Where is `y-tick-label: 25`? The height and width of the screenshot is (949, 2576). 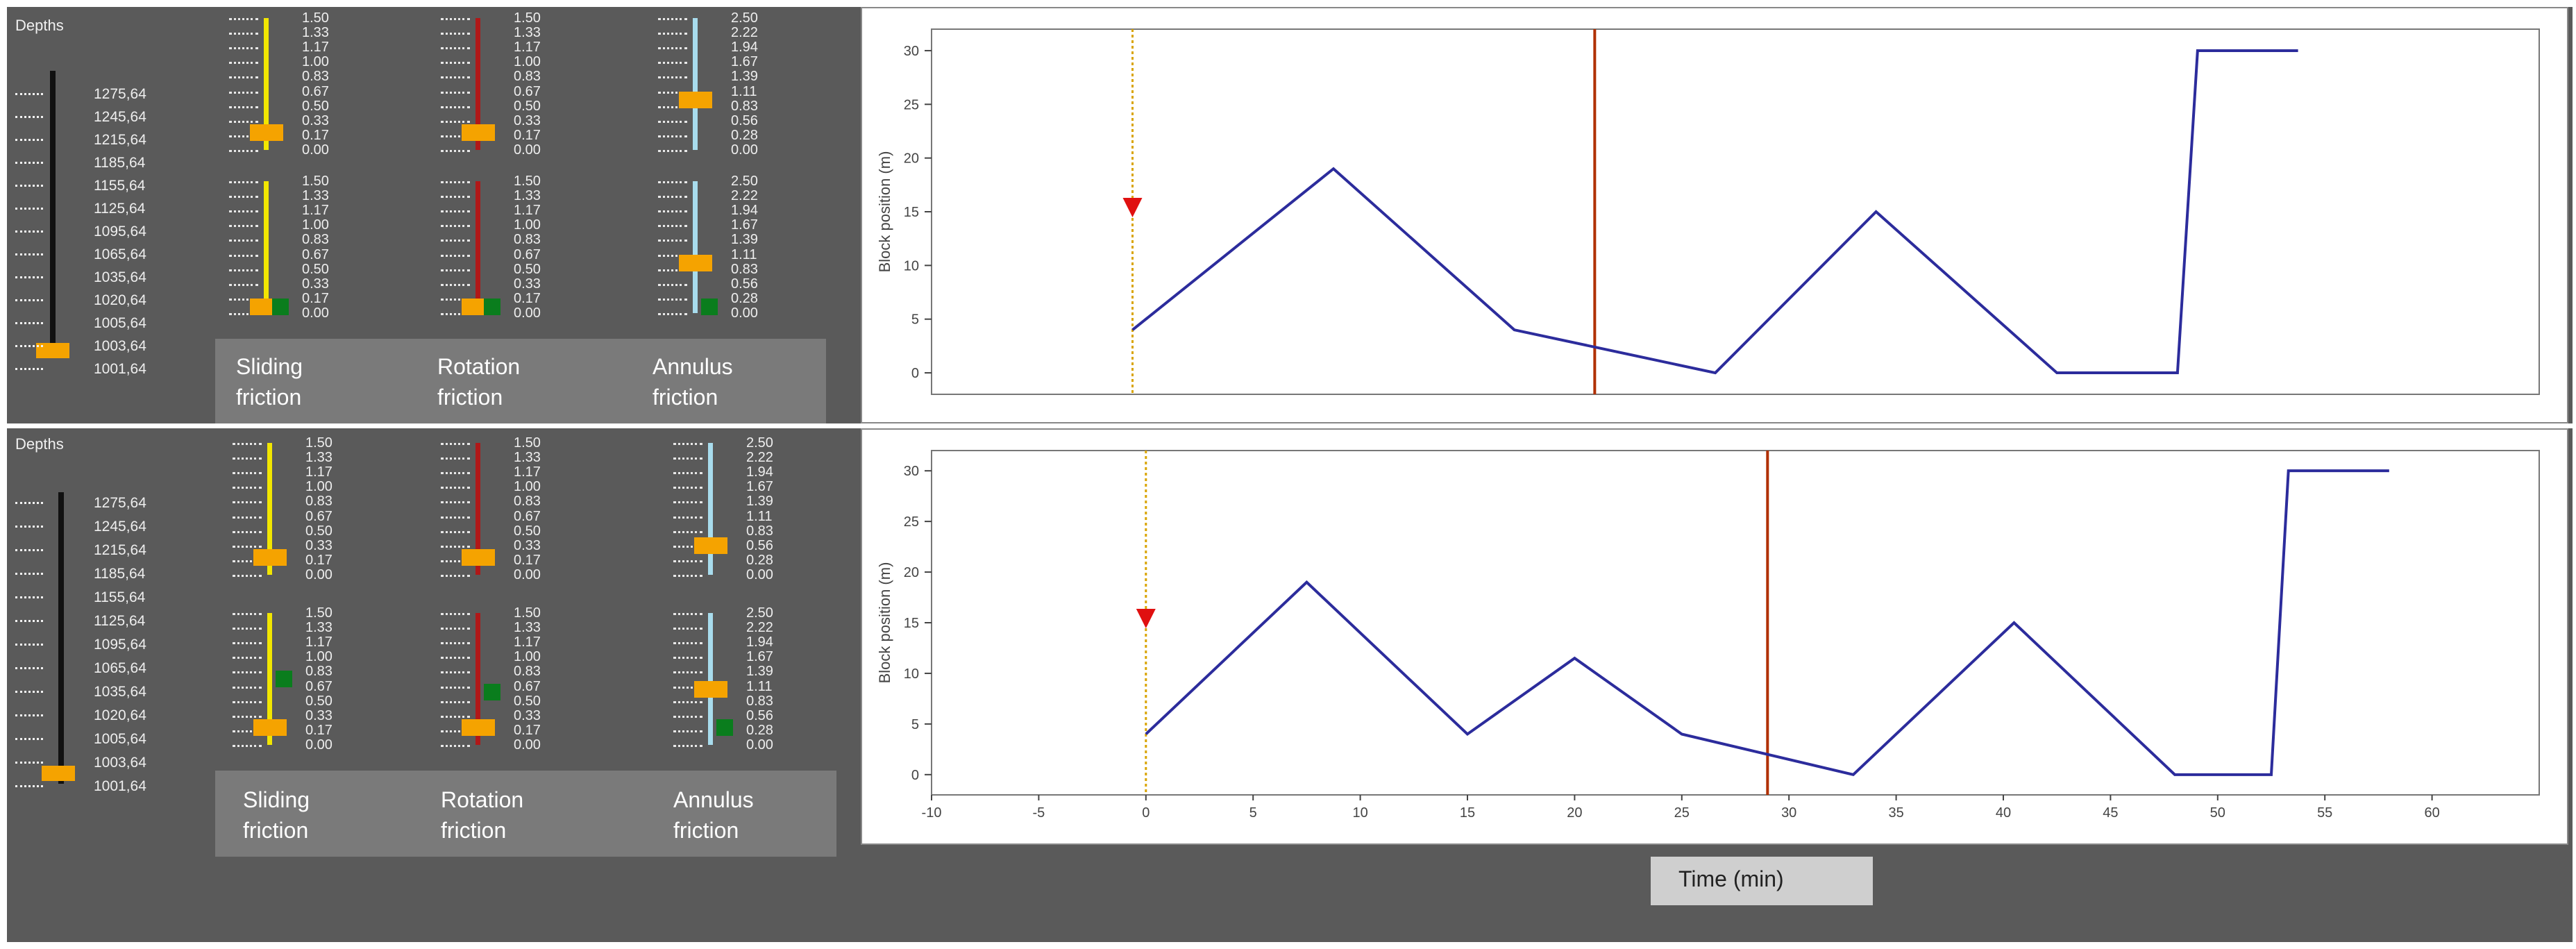
y-tick-label: 25 is located at coordinates (911, 104).